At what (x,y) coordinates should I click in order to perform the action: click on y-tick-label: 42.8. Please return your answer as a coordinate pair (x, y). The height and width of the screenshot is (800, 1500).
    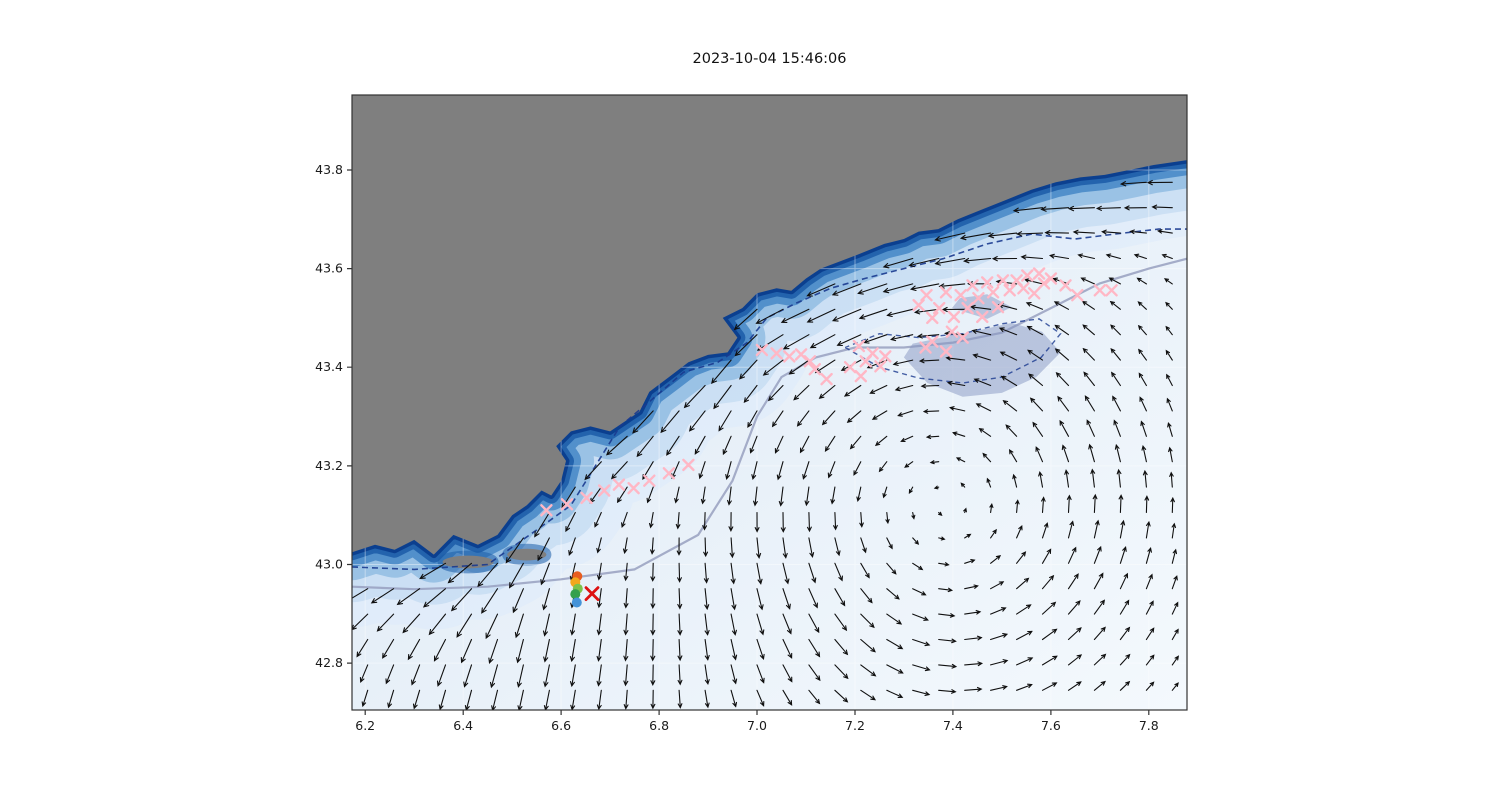
    Looking at the image, I should click on (329, 662).